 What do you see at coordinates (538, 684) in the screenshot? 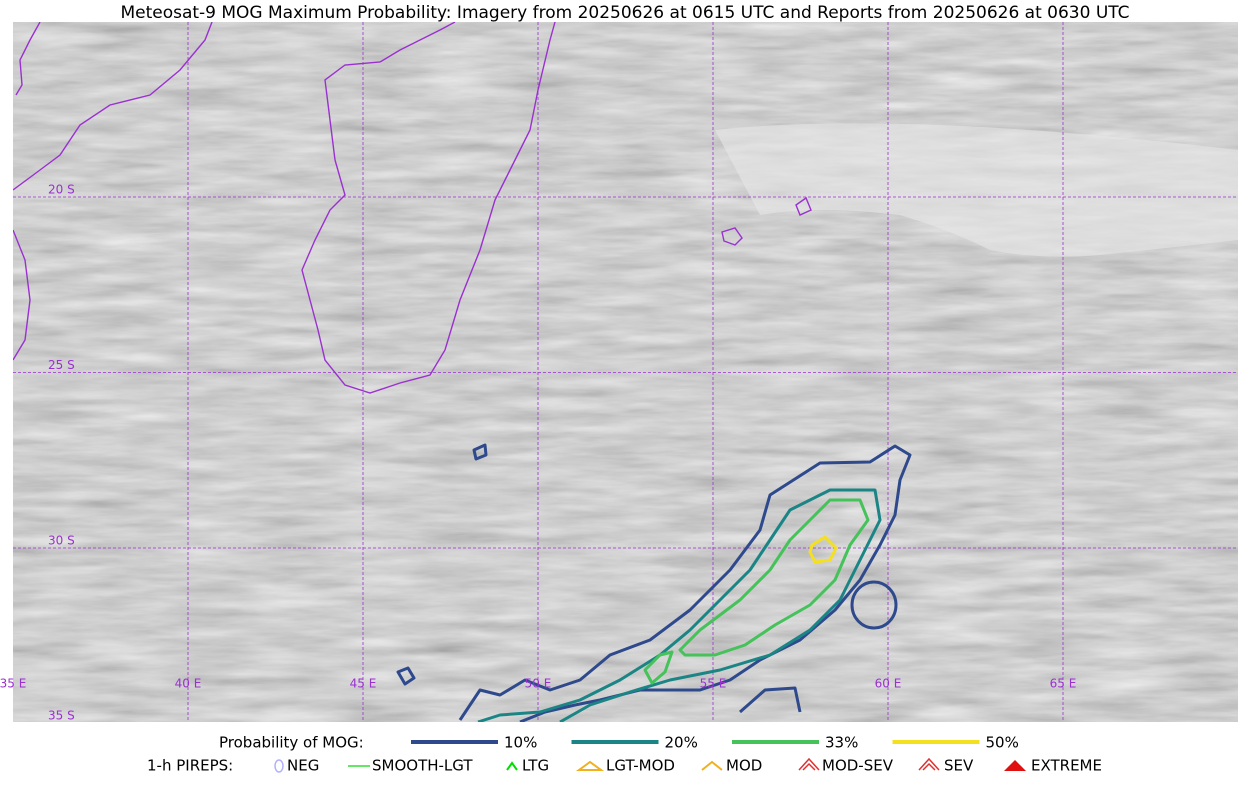
I see `lon-label: 50 E` at bounding box center [538, 684].